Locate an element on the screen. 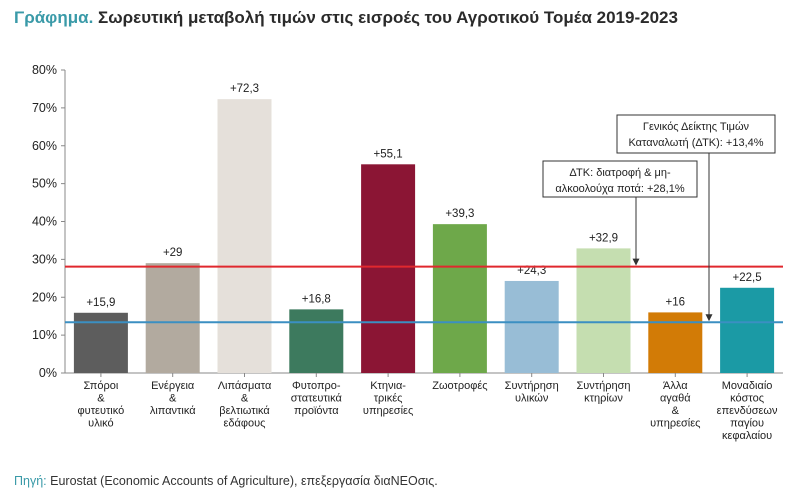  y-tick-label: 30% is located at coordinates (44, 259).